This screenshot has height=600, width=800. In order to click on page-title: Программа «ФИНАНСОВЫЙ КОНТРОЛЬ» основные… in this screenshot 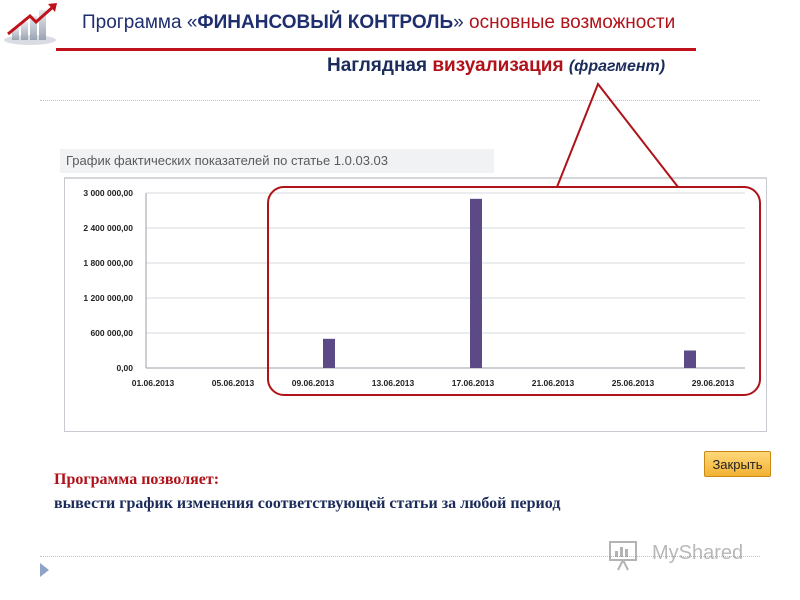, I will do `click(379, 22)`.